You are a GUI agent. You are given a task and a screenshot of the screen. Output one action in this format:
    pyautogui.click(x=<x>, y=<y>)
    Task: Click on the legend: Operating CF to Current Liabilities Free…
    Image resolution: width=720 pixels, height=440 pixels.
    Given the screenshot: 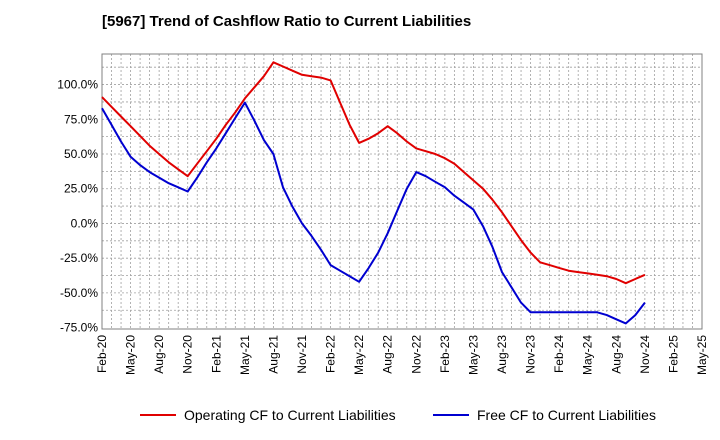 What is the action you would take?
    pyautogui.click(x=360, y=415)
    